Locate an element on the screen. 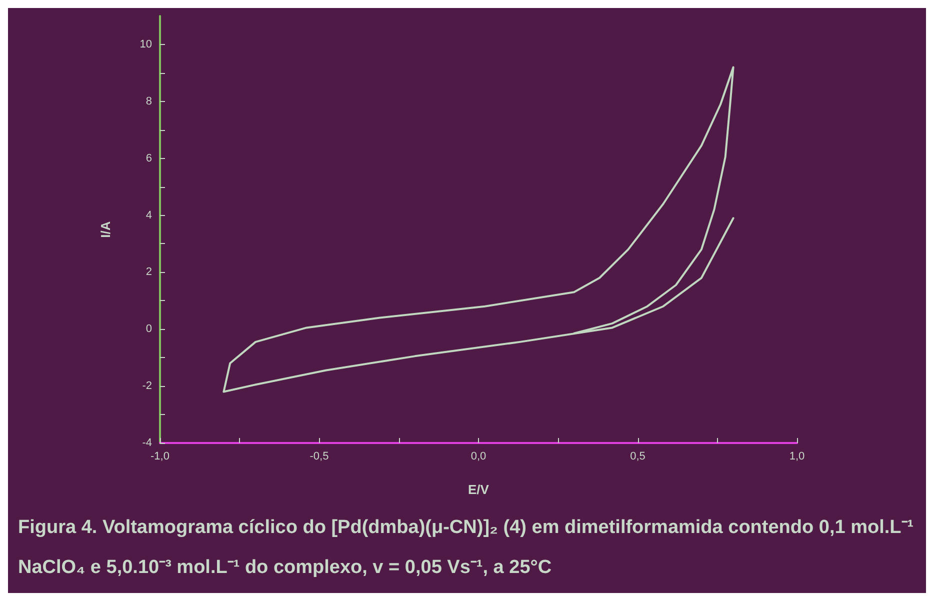  x-axis-title: E/V is located at coordinates (479, 489).